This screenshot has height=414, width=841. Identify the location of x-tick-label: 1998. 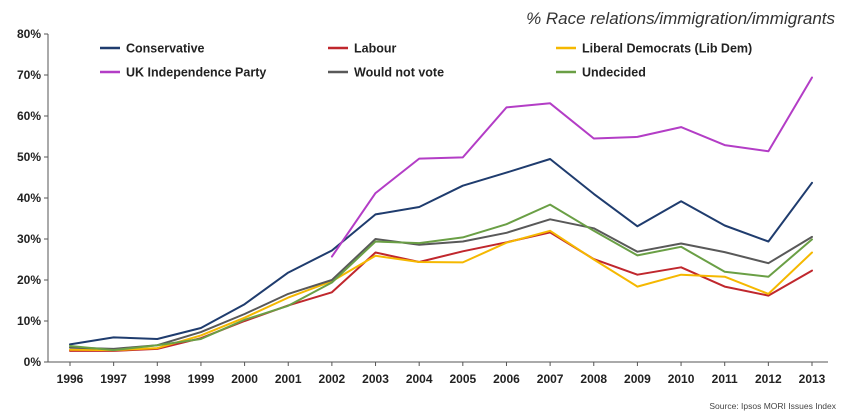
(157, 379).